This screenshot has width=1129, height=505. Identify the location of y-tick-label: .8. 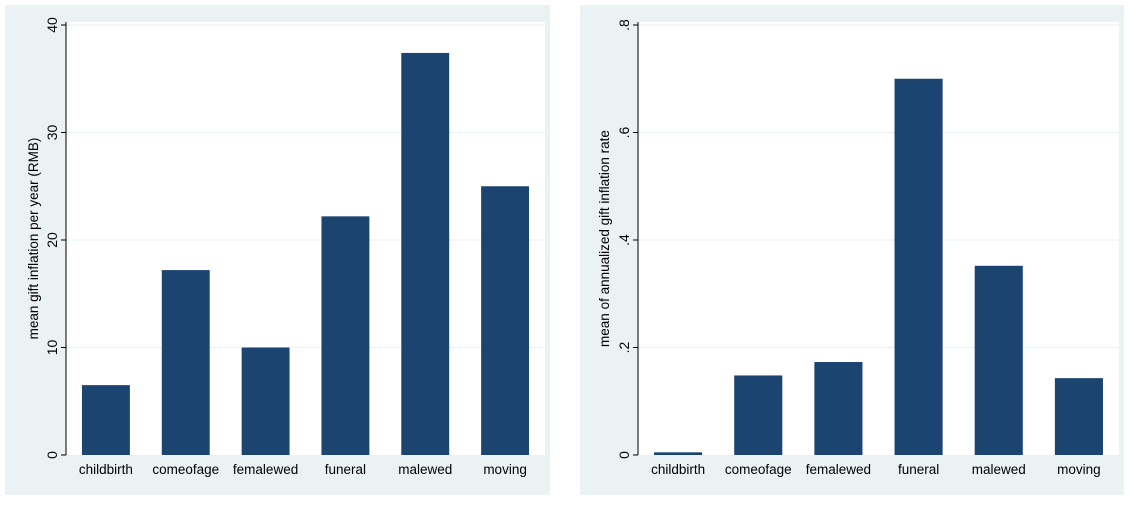
(624, 25).